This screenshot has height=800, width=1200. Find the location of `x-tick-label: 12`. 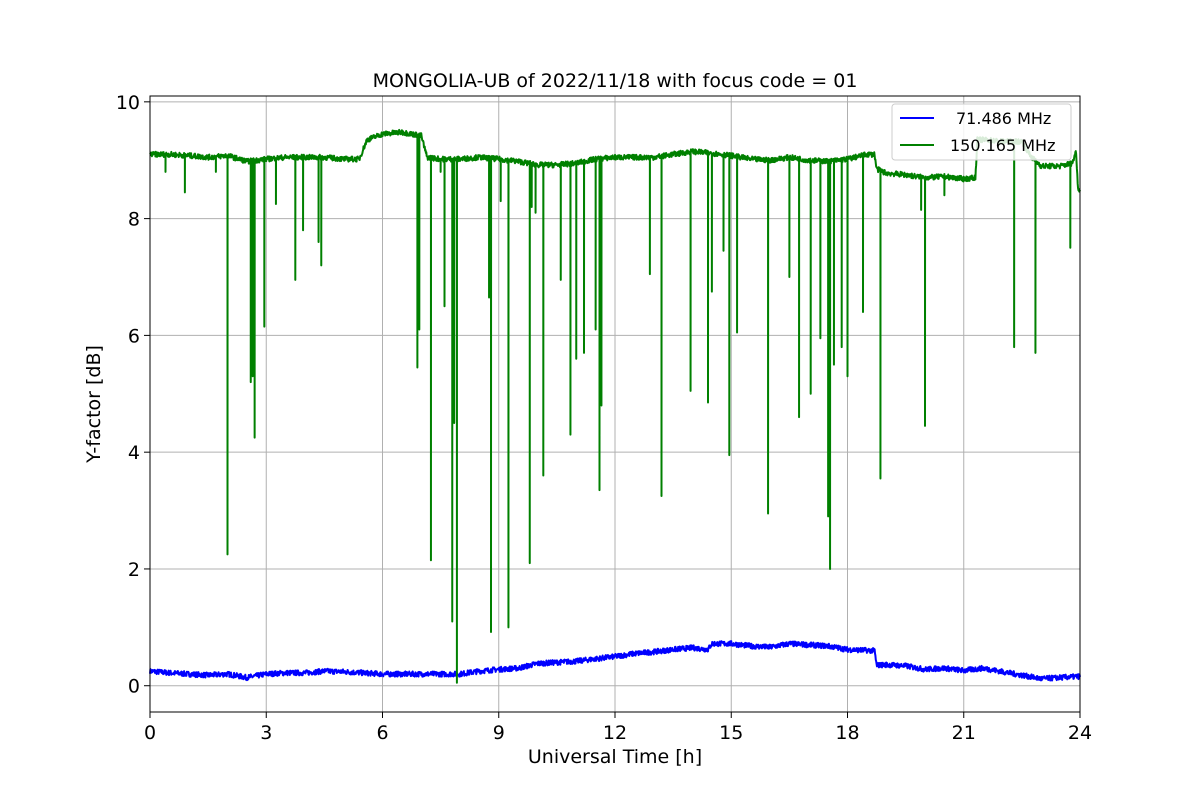

x-tick-label: 12 is located at coordinates (615, 733).